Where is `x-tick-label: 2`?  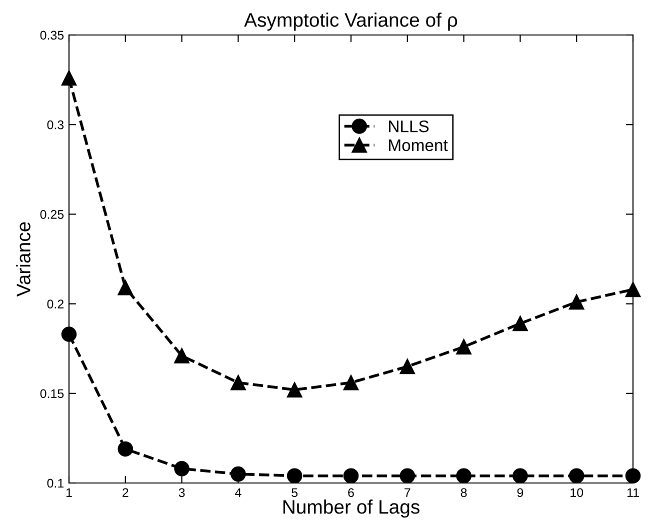 x-tick-label: 2 is located at coordinates (125, 492).